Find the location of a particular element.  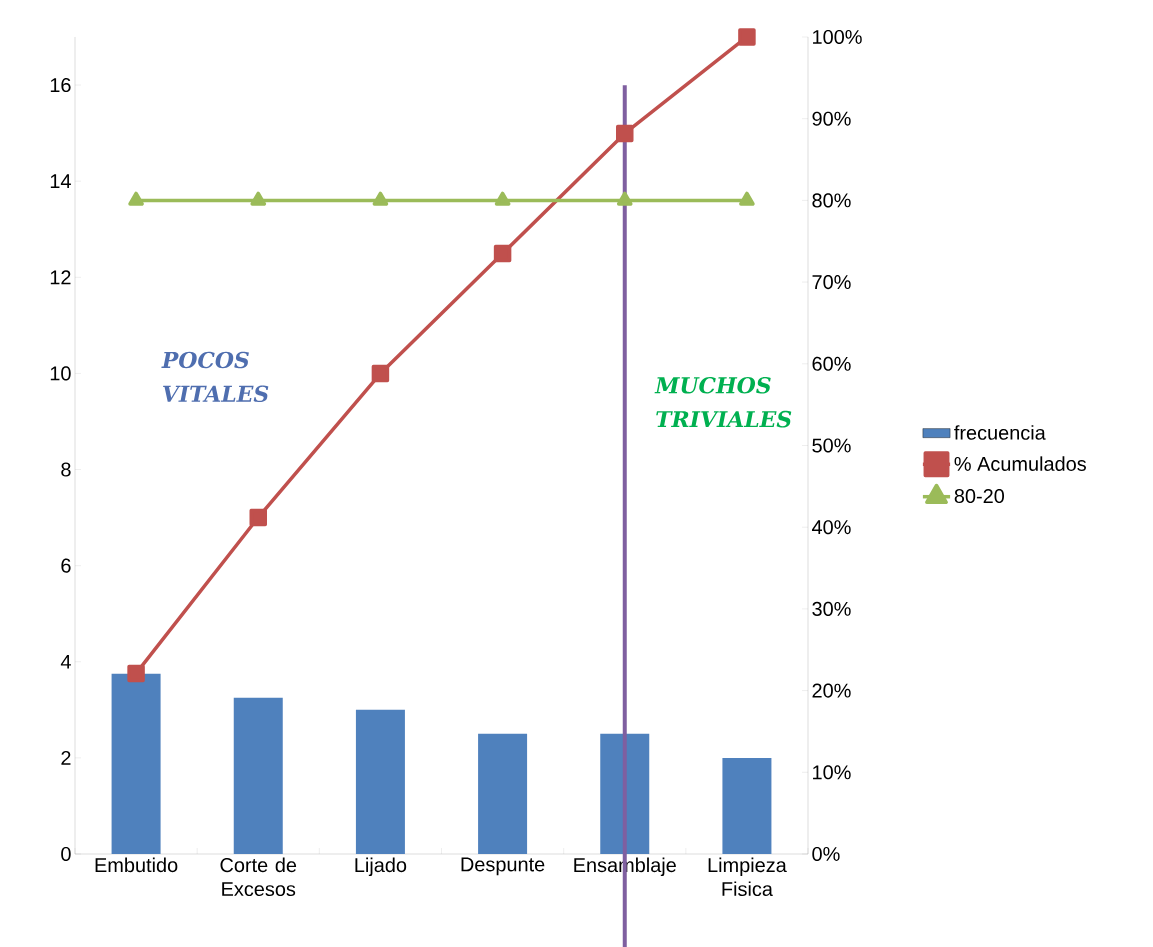

y2-tick-label: 50% is located at coordinates (831, 445).